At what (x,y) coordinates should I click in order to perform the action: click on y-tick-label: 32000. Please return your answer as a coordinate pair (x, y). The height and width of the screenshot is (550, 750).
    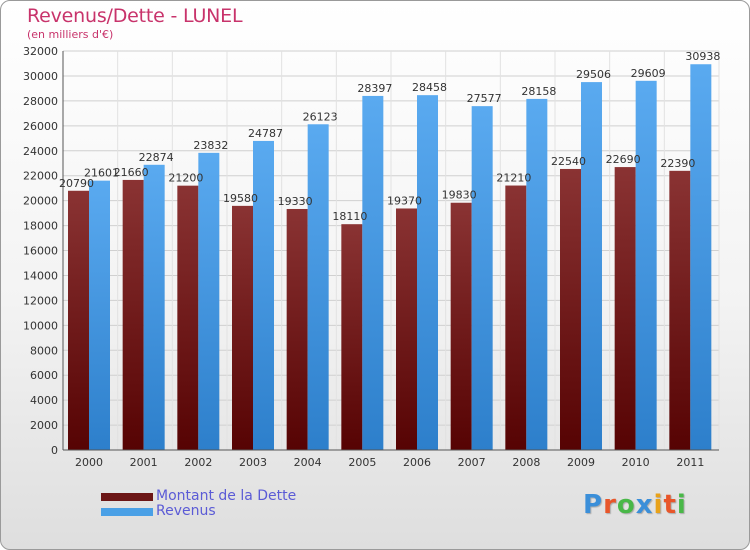
    Looking at the image, I should click on (40, 51).